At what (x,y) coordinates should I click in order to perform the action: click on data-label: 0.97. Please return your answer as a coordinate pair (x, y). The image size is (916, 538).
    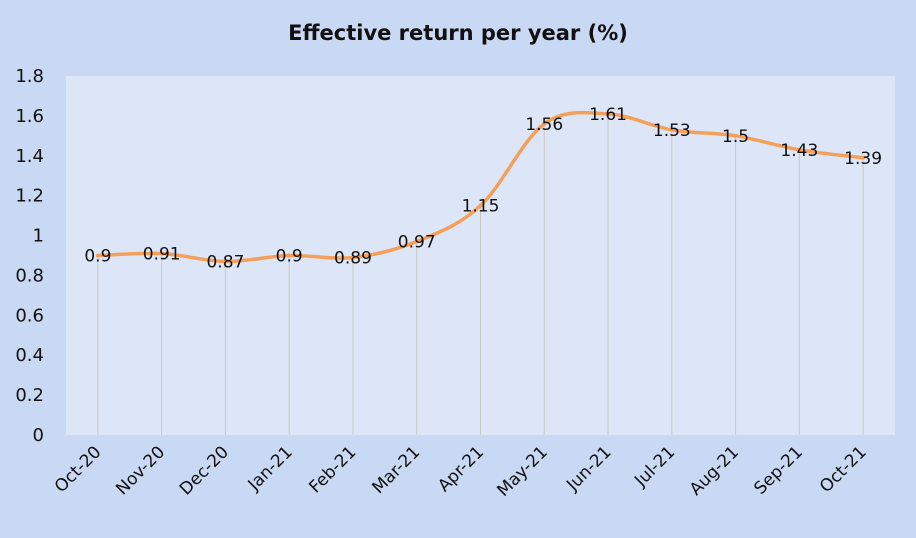
    Looking at the image, I should click on (417, 243).